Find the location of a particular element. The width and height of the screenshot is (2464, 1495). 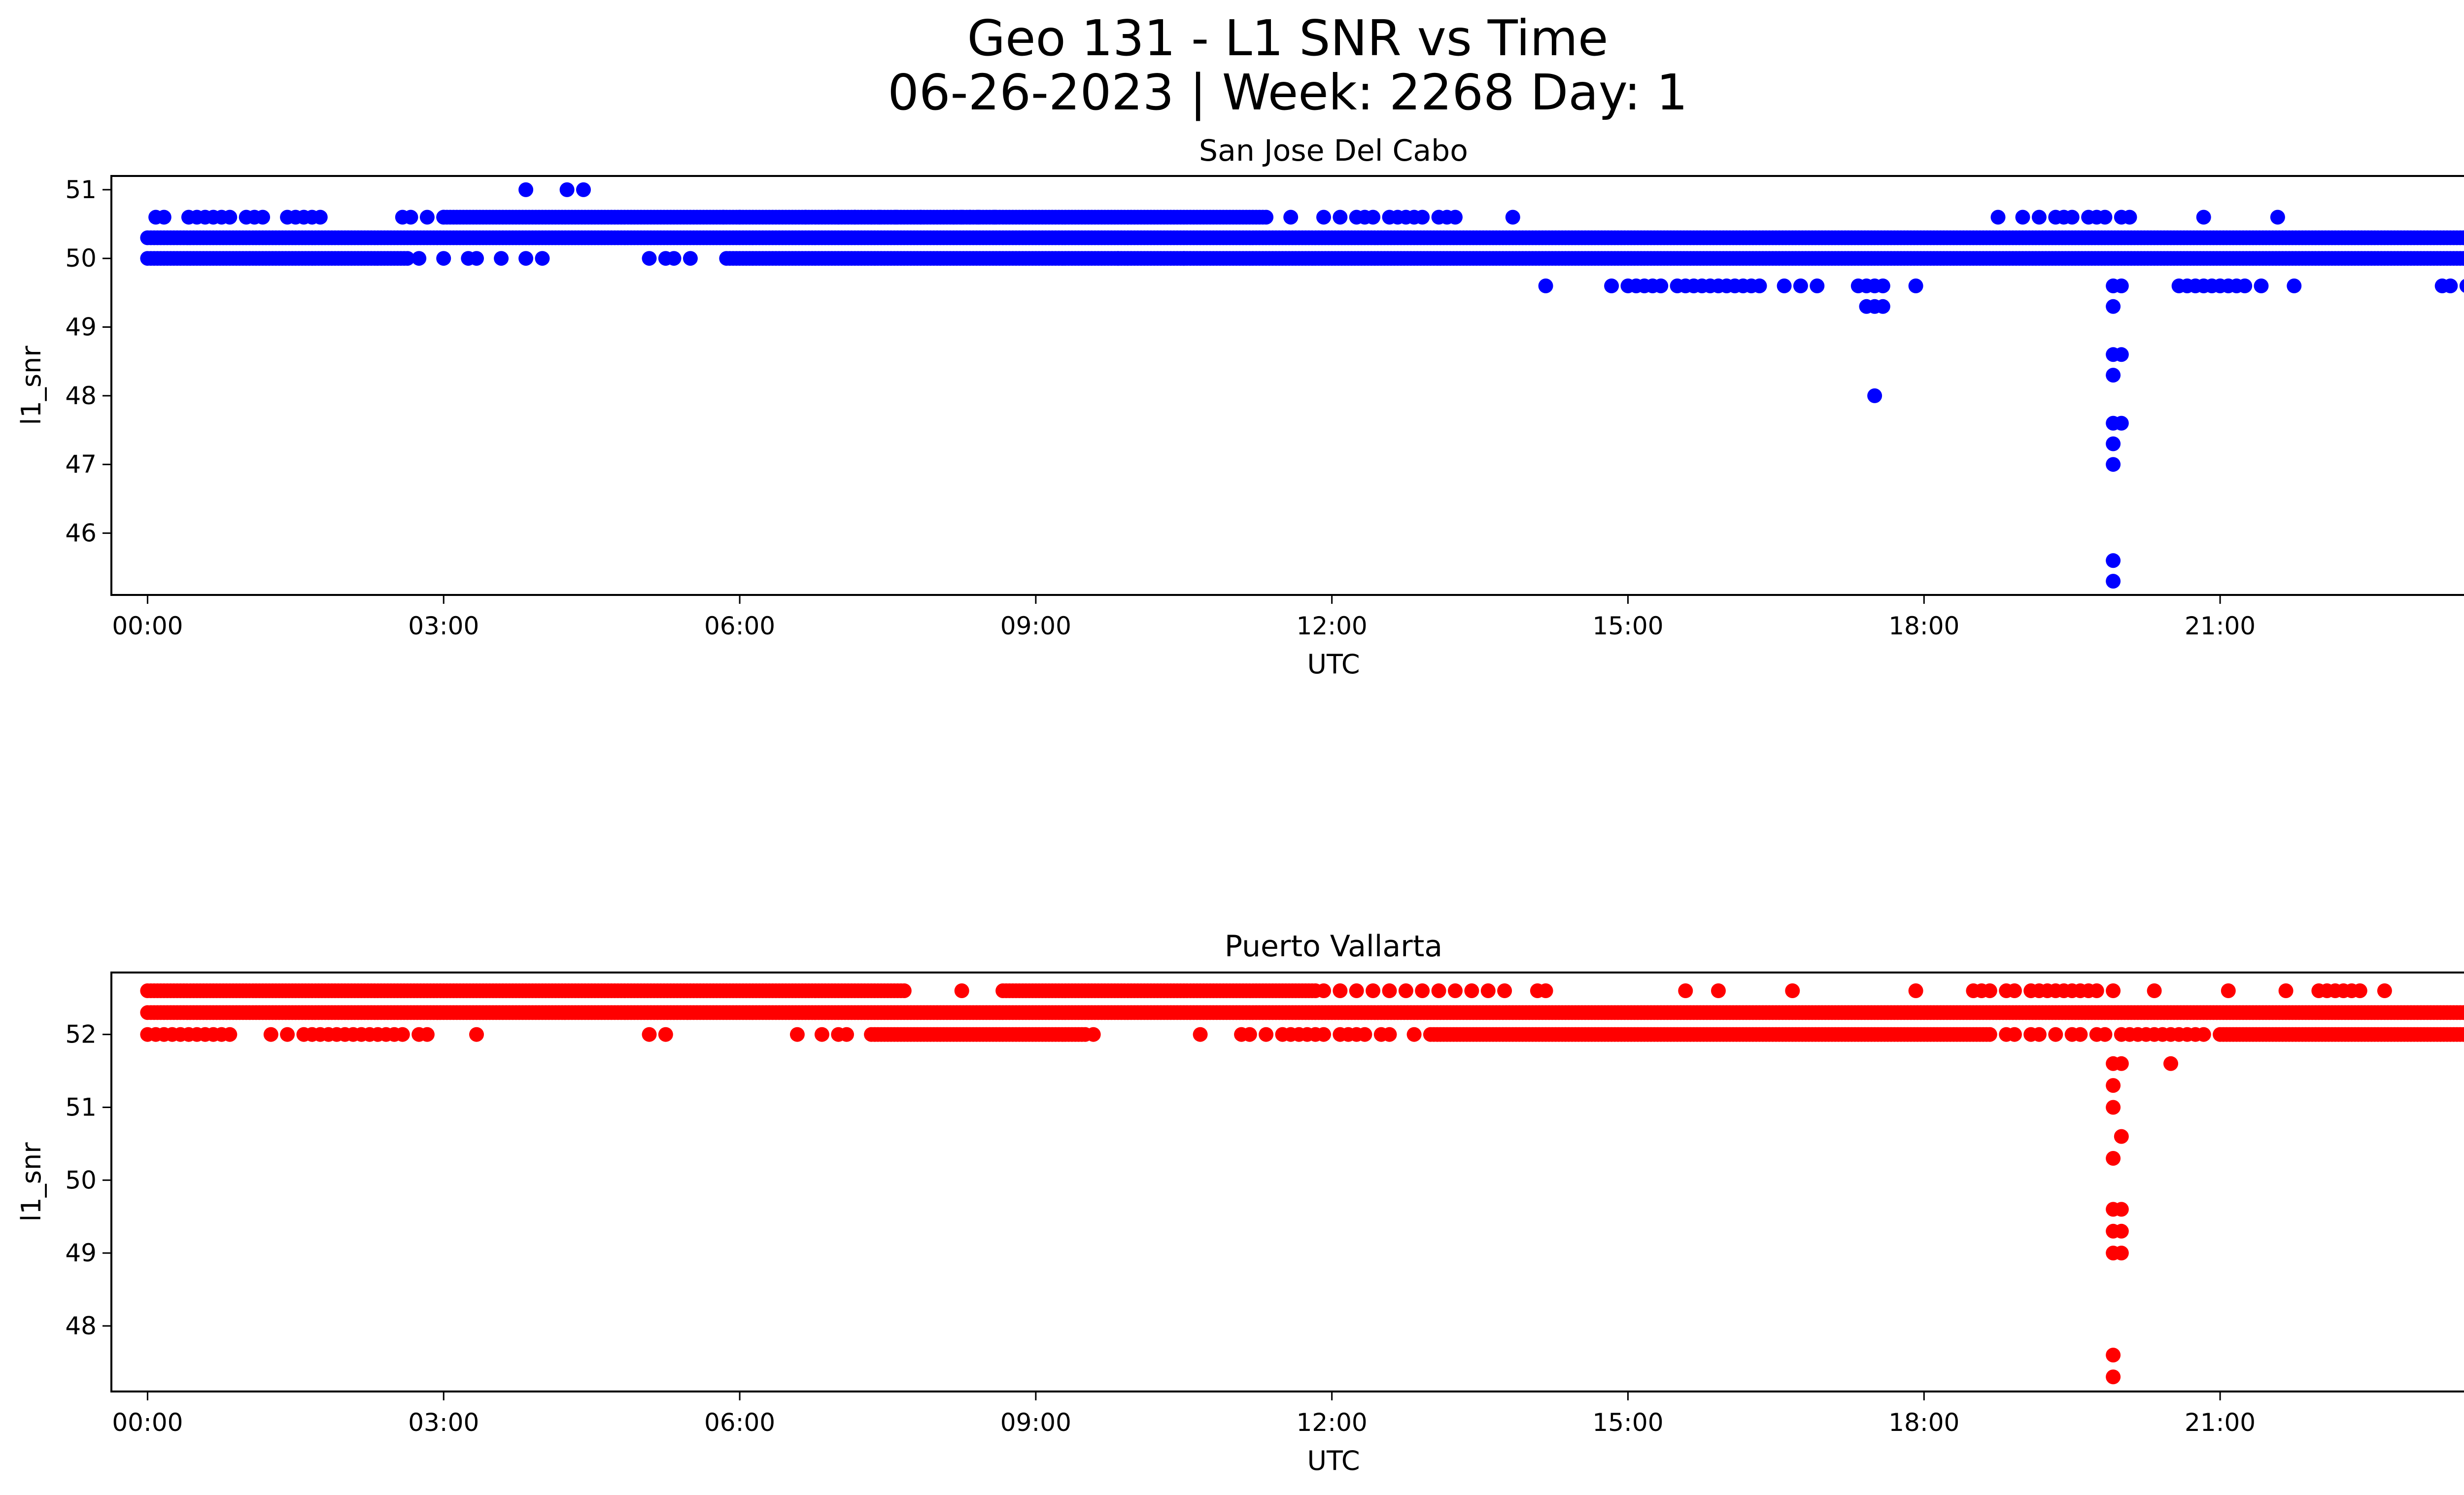

san-jose-del-cabo-title: San Jose Del Cabo is located at coordinates (1333, 151).